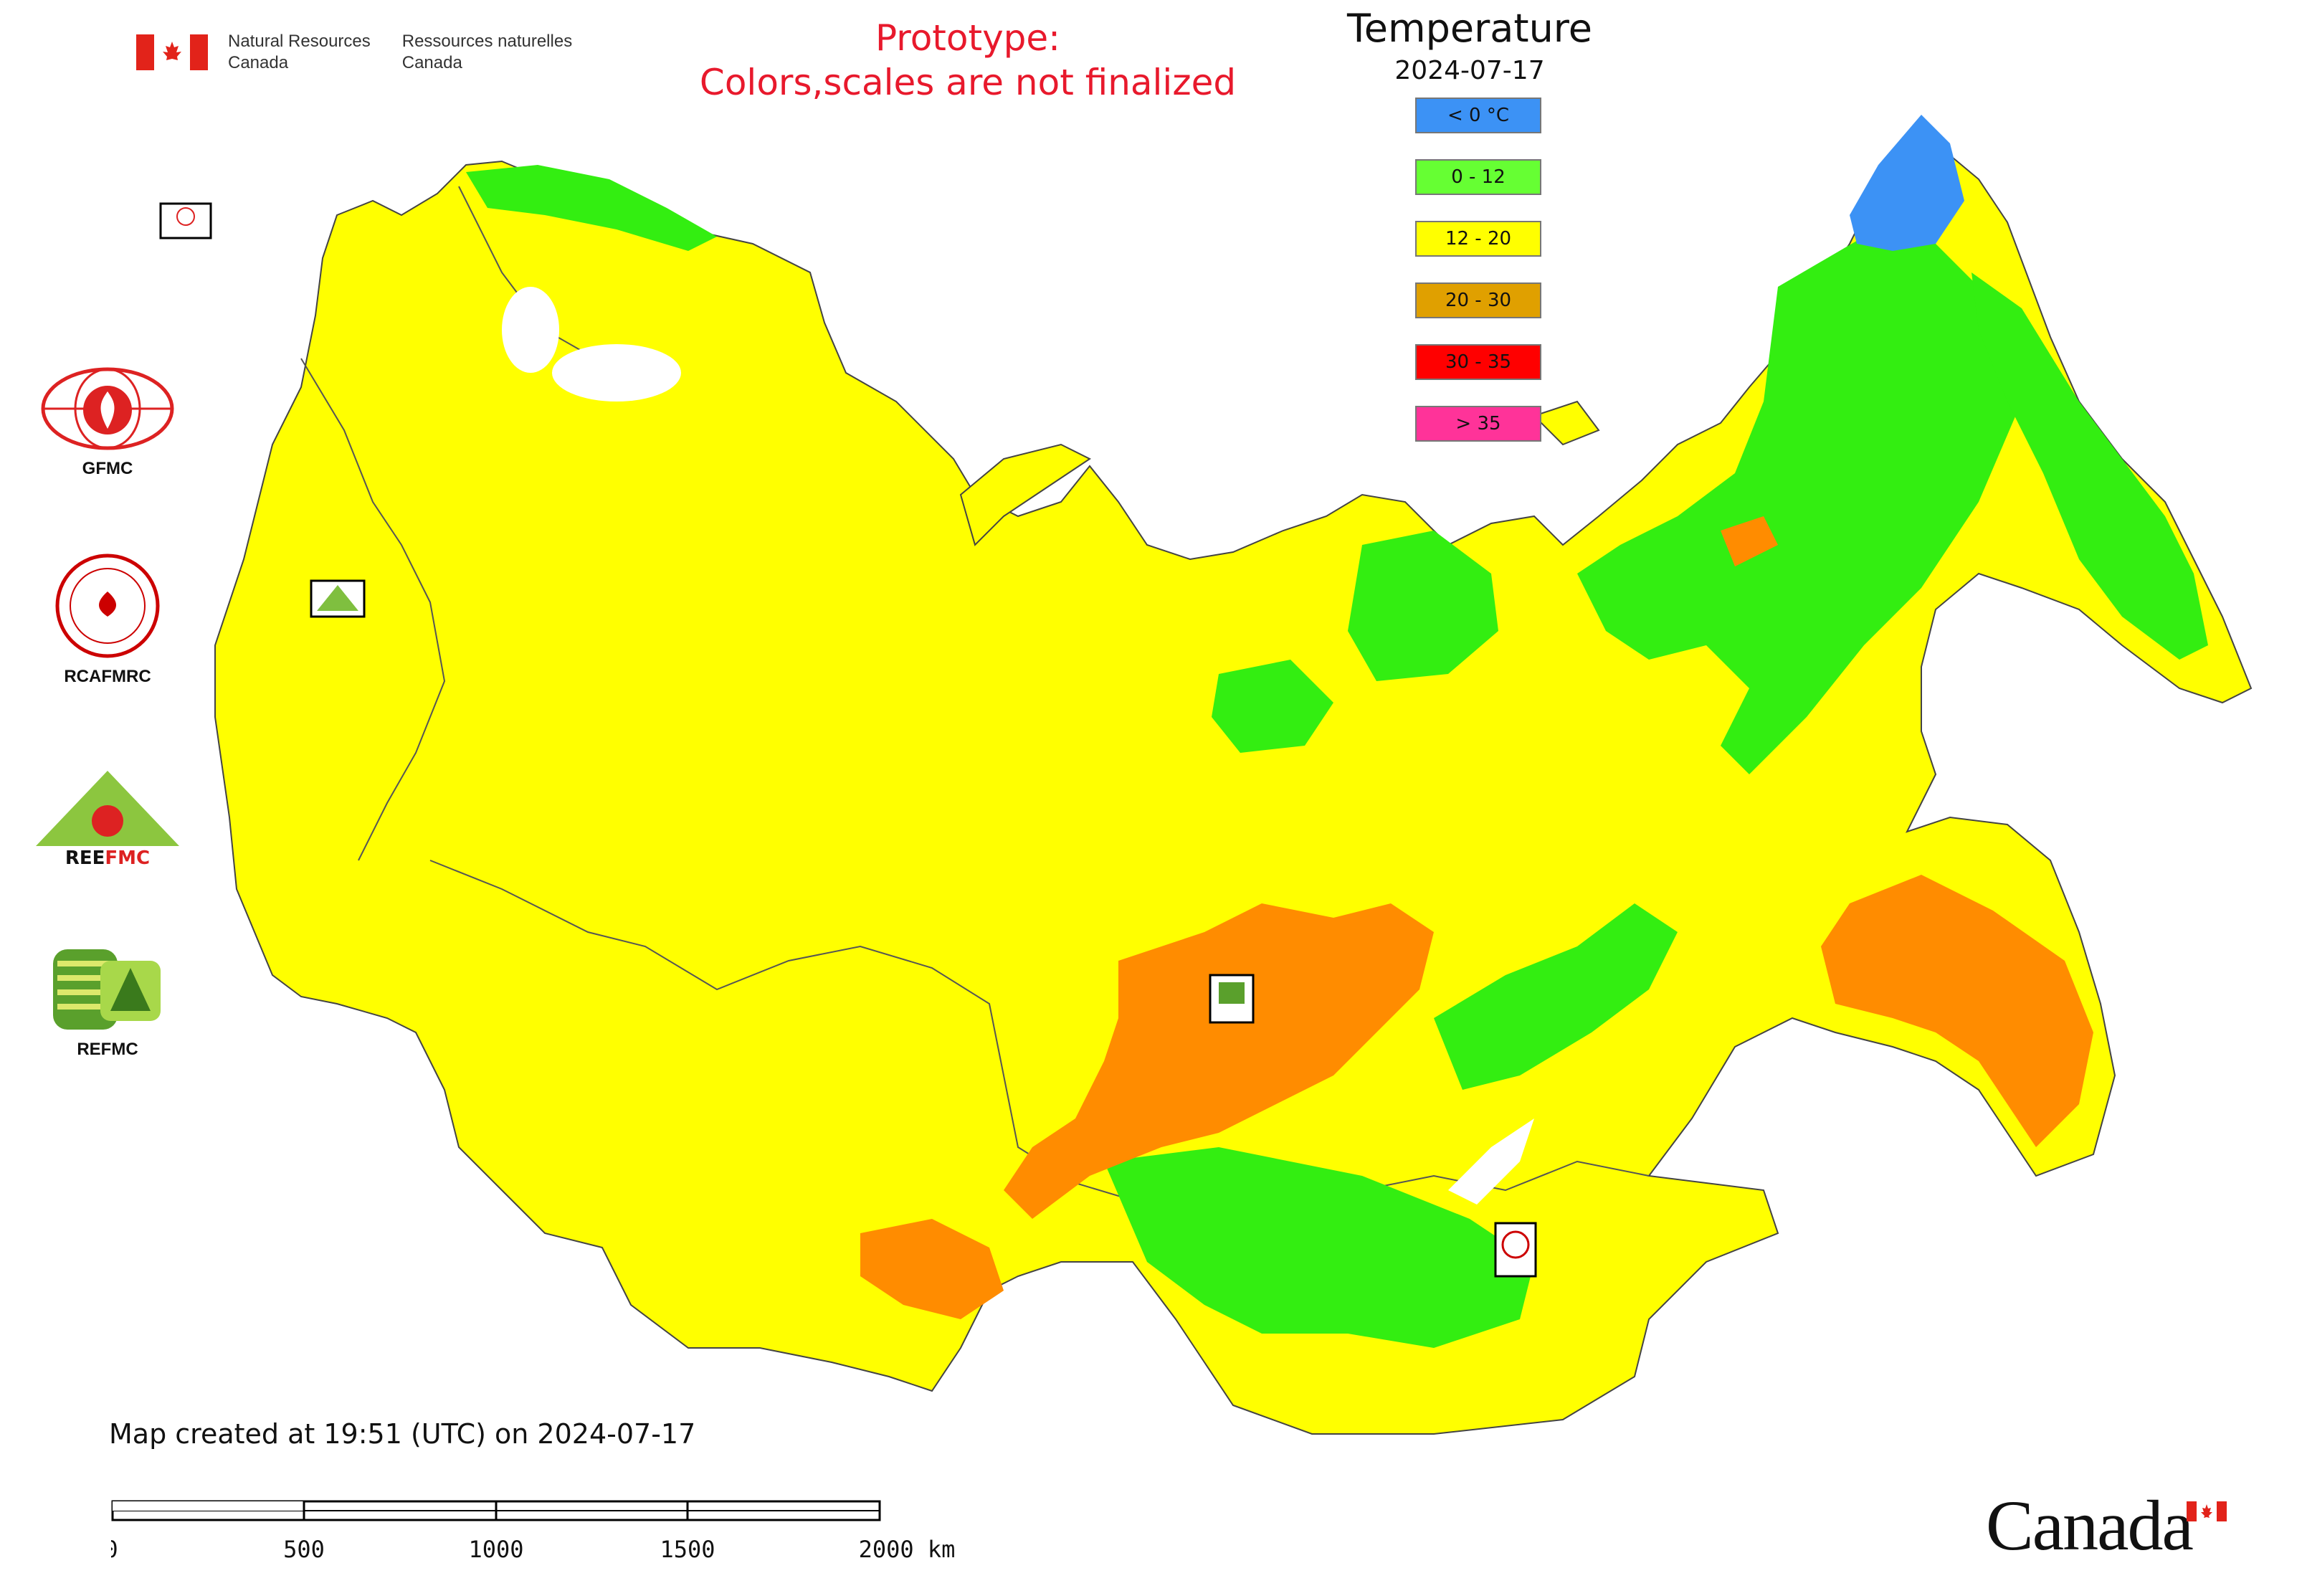 The image size is (2302, 1596). What do you see at coordinates (1232, 999) in the screenshot?
I see `marker-refmc` at bounding box center [1232, 999].